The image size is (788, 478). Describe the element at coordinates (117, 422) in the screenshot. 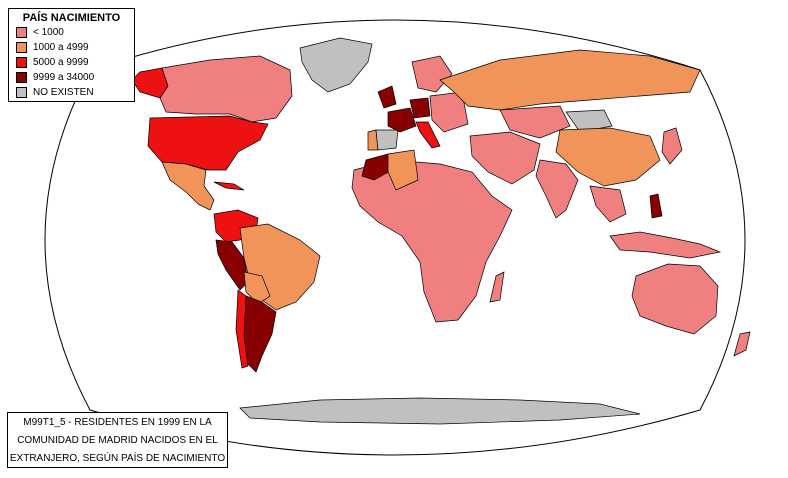

I see `caption-line-1: M99T1_5 - RESIDENTES EN 1999 EN LA` at that location.